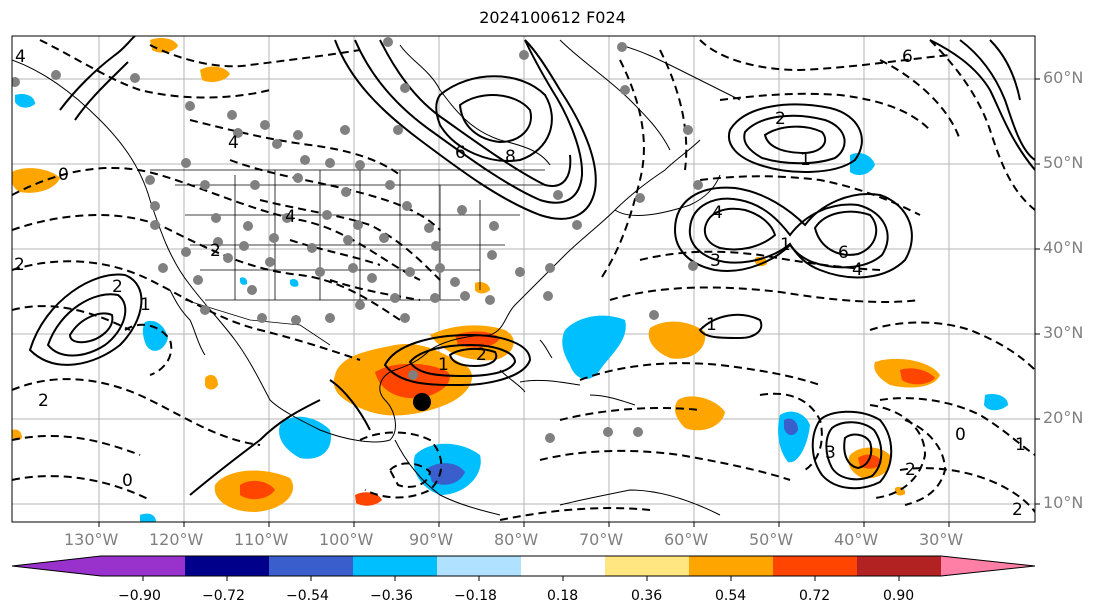 The height and width of the screenshot is (615, 1105). What do you see at coordinates (223, 596) in the screenshot?
I see `colorbar-tick-label: −0.72` at bounding box center [223, 596].